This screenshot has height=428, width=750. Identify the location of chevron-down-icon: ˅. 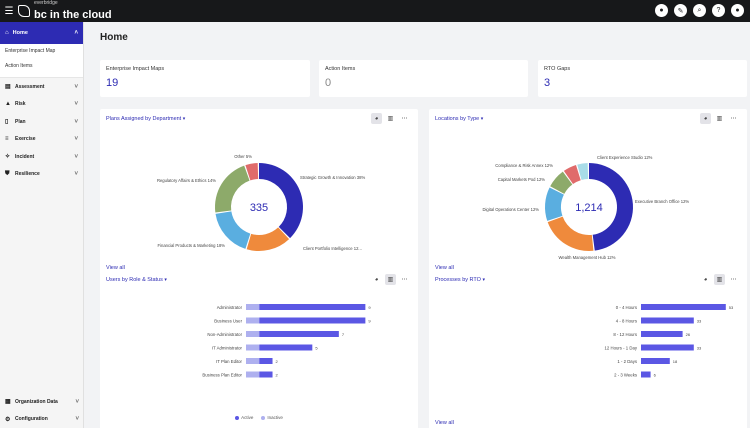
(76, 86).